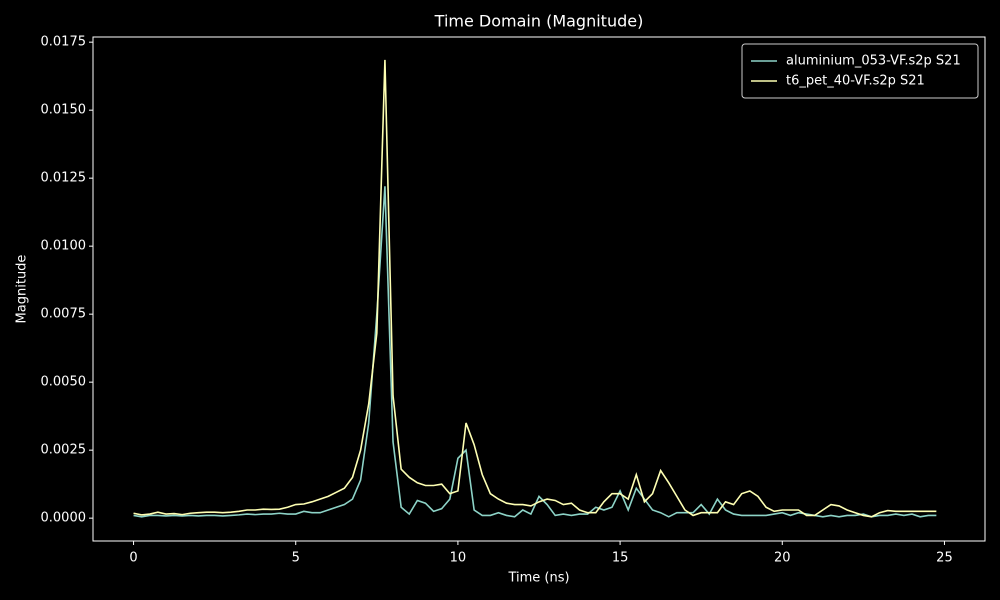 This screenshot has height=600, width=1000. What do you see at coordinates (64, 314) in the screenshot?
I see `y-tick-label: 0.0075` at bounding box center [64, 314].